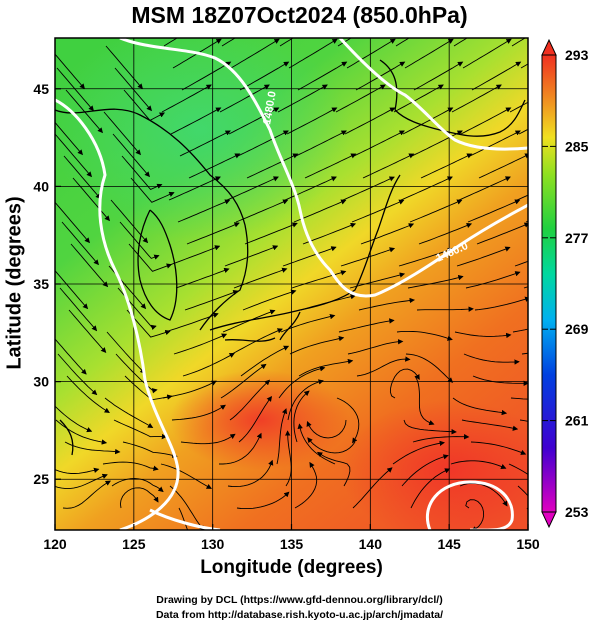  I want to click on x-tick-label: 150, so click(528, 544).